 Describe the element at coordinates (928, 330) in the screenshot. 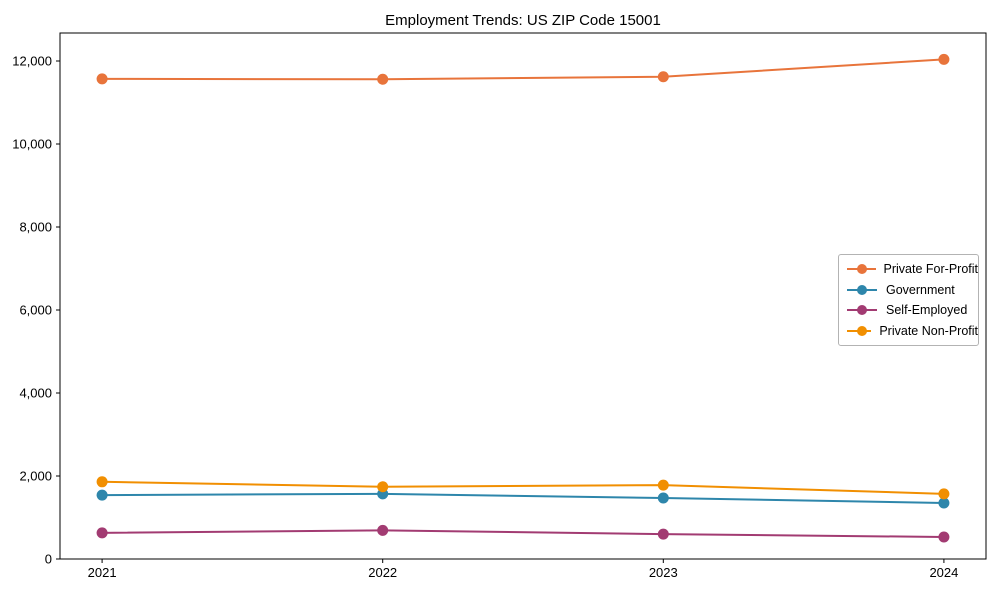

I see `legend-label: Private Non-Profit` at that location.